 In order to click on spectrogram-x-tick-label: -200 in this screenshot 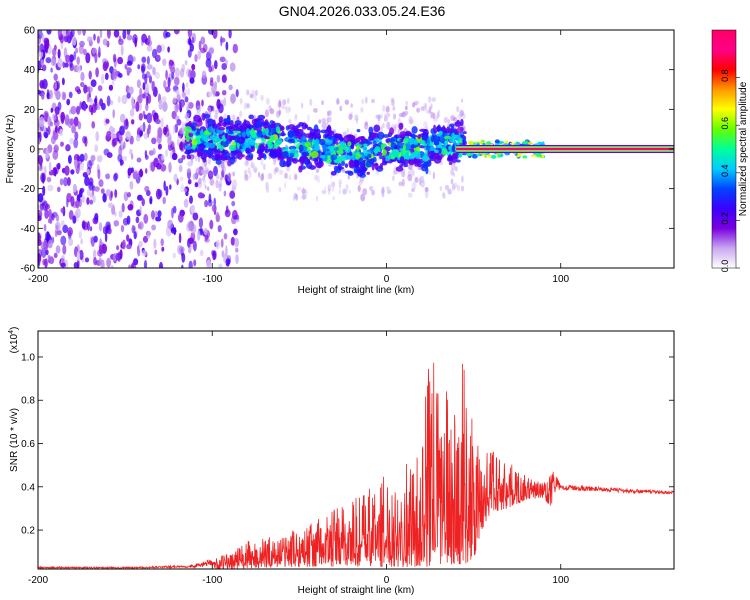, I will do `click(38, 279)`.